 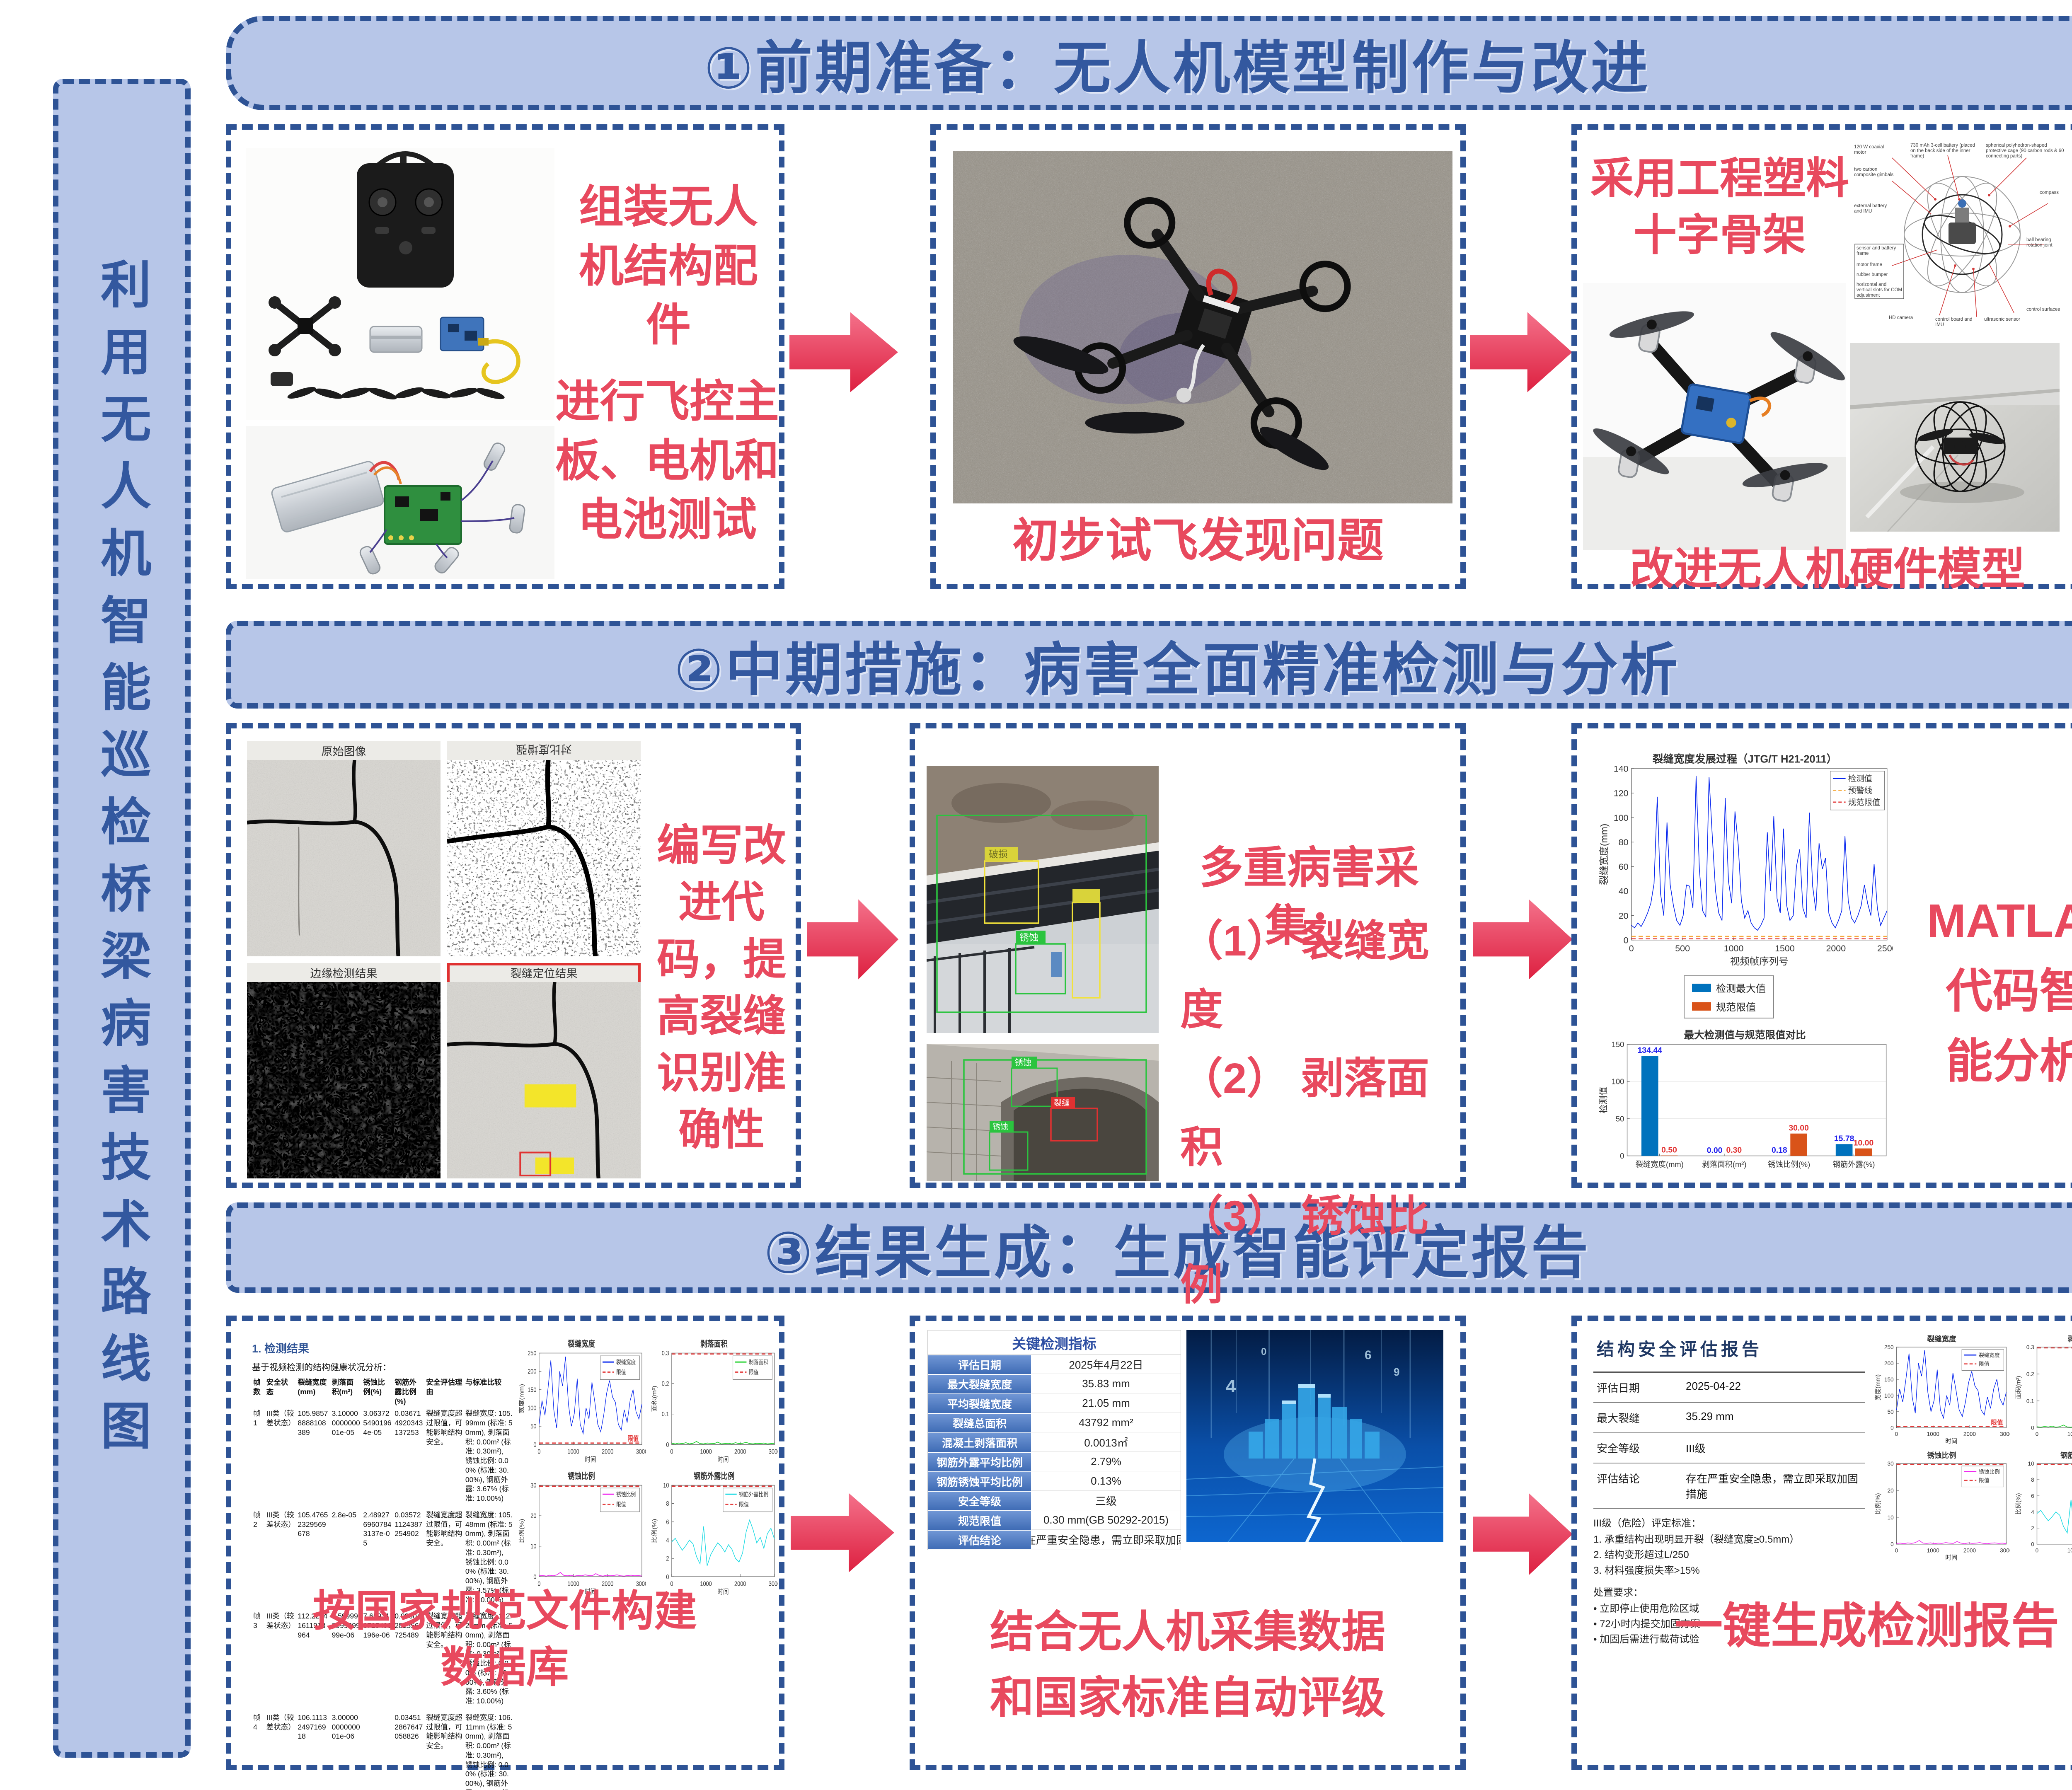 What do you see at coordinates (1187, 1665) in the screenshot?
I see `caption-auto-rating: 结合无人机采集数据 和国家标准自动评级` at bounding box center [1187, 1665].